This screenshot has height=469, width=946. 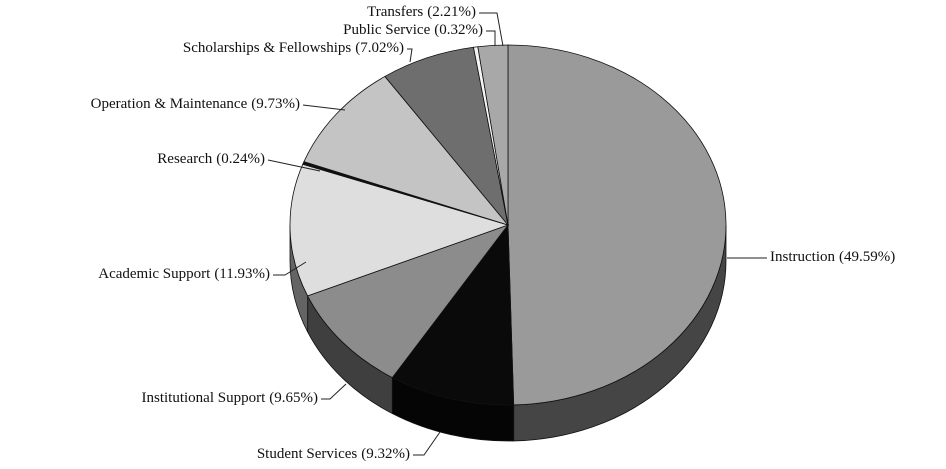 I want to click on slice-label: Scholarships & Fellowships (7.02%), so click(x=293, y=48).